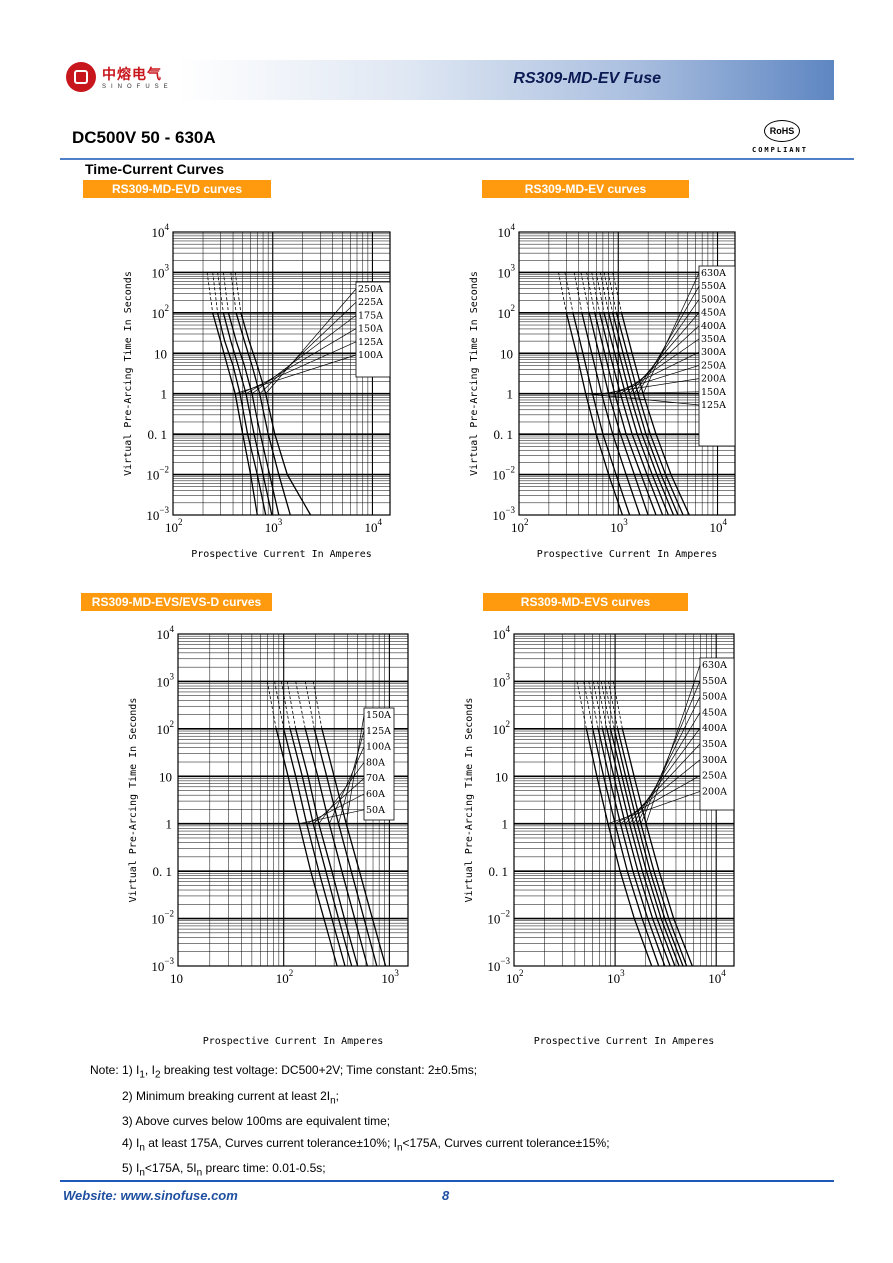  What do you see at coordinates (782, 131) in the screenshot?
I see `rohs-mark: RoHS` at bounding box center [782, 131].